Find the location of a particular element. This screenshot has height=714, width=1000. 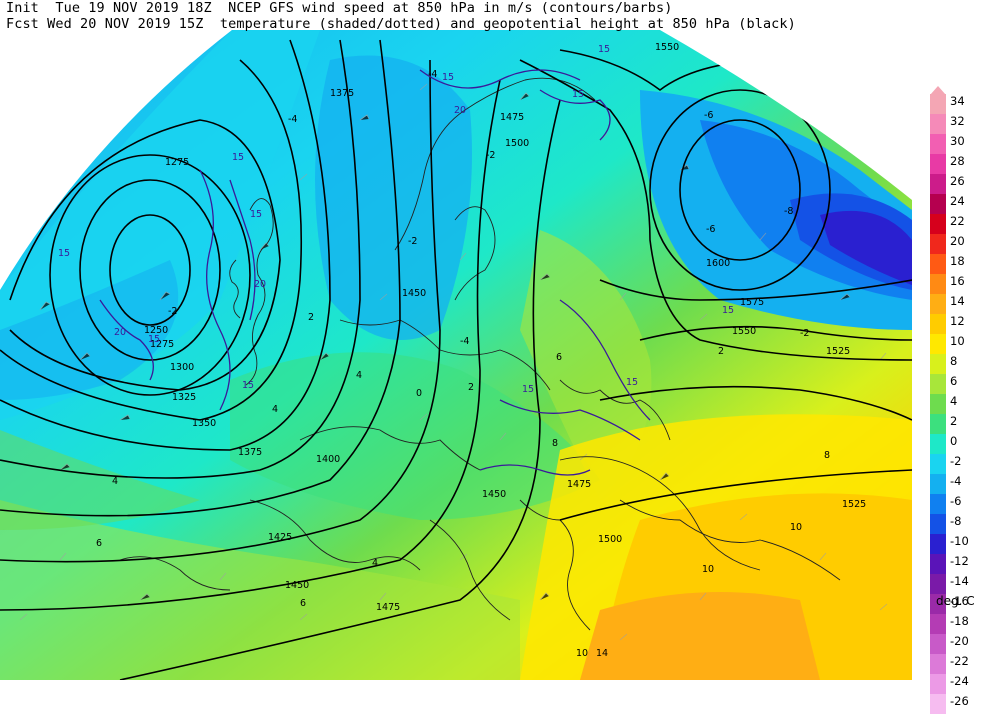

legend-label: -10 is located at coordinates (959, 541).